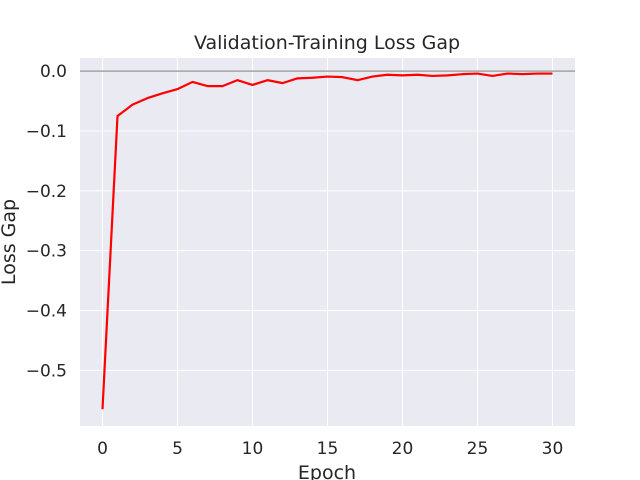 The height and width of the screenshot is (480, 640). I want to click on x-tick-label: 0, so click(102, 449).